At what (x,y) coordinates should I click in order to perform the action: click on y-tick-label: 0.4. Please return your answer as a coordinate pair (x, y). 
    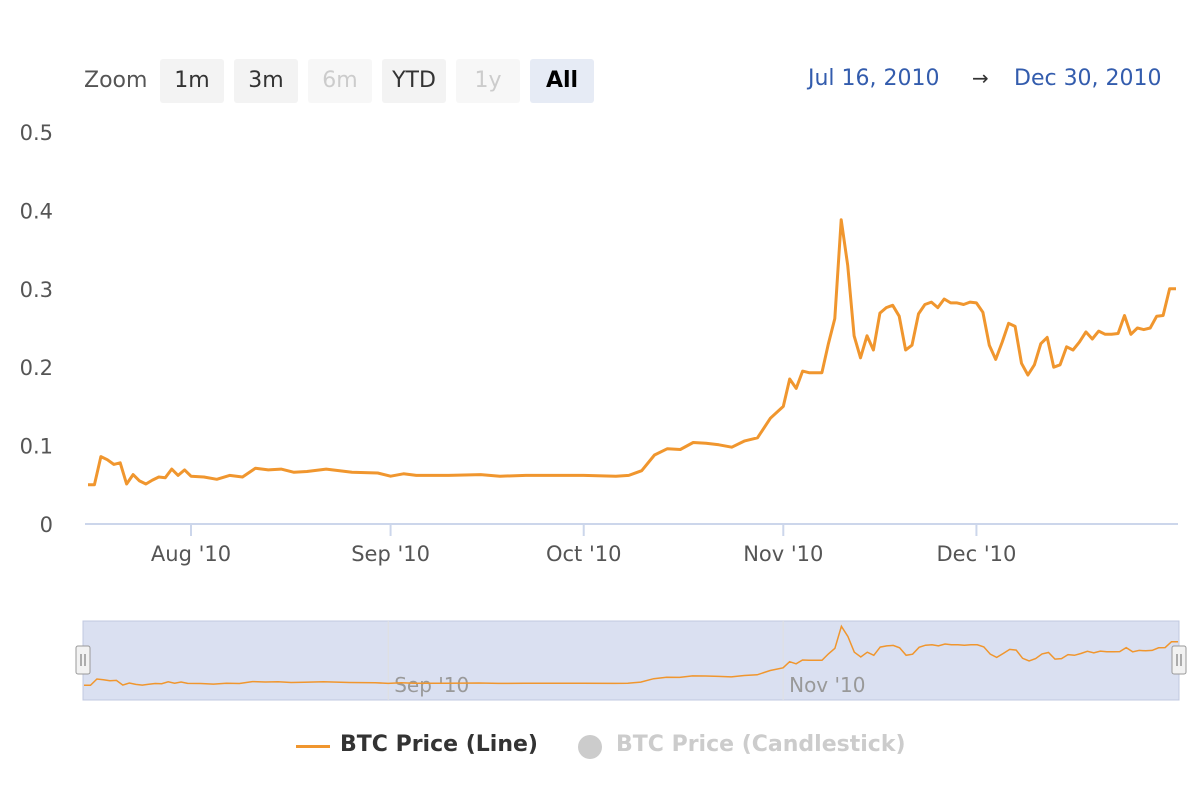
    Looking at the image, I should click on (36, 211).